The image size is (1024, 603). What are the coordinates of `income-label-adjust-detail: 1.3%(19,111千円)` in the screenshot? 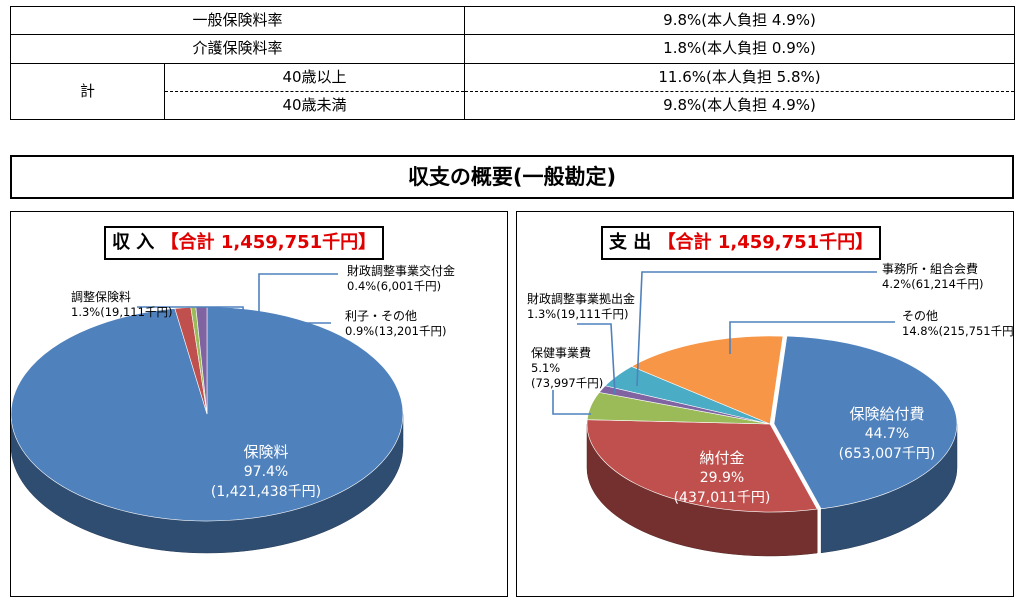 It's located at (122, 312).